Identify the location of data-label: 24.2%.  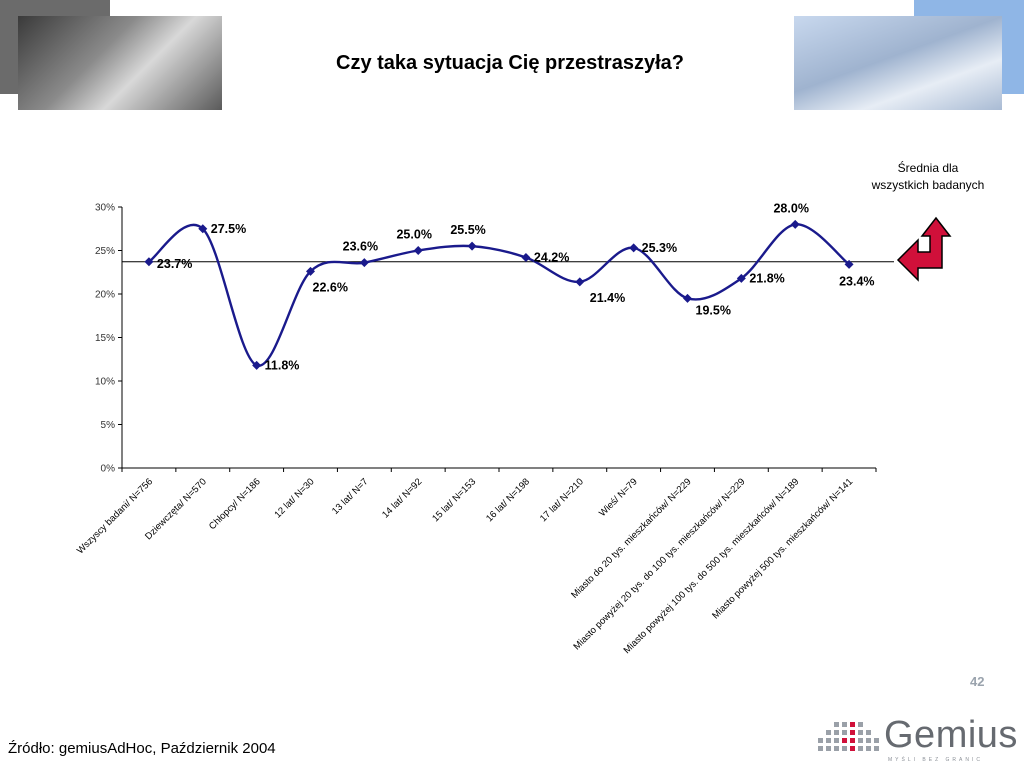
(551, 257).